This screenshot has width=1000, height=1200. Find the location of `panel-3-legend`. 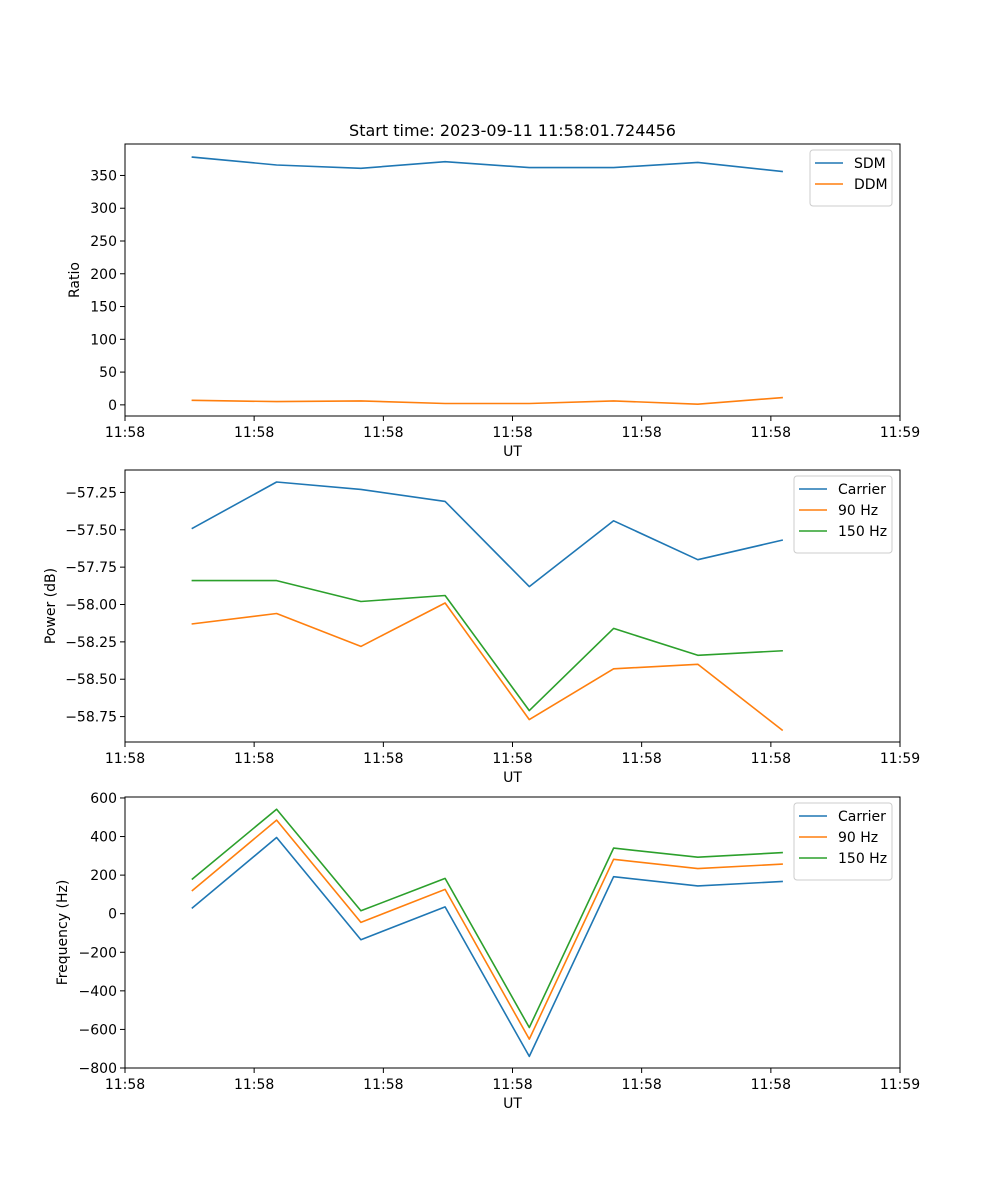

panel-3-legend is located at coordinates (843, 841).